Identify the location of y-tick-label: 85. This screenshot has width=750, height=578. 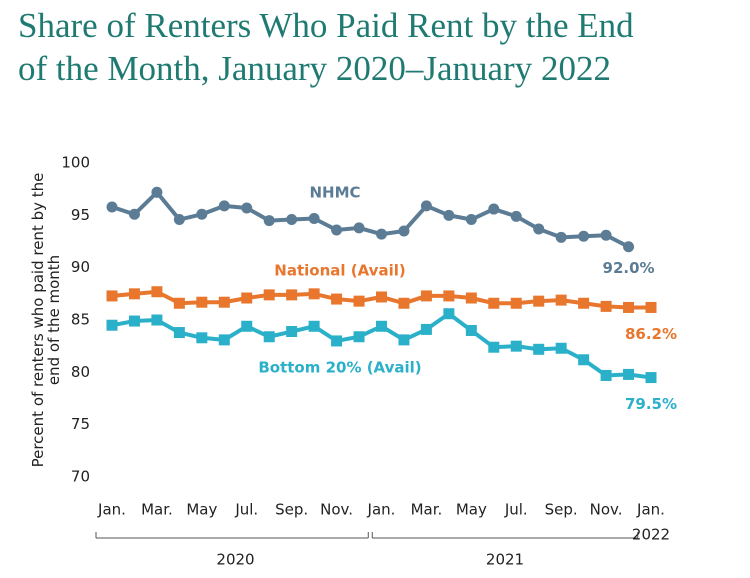
(80, 320).